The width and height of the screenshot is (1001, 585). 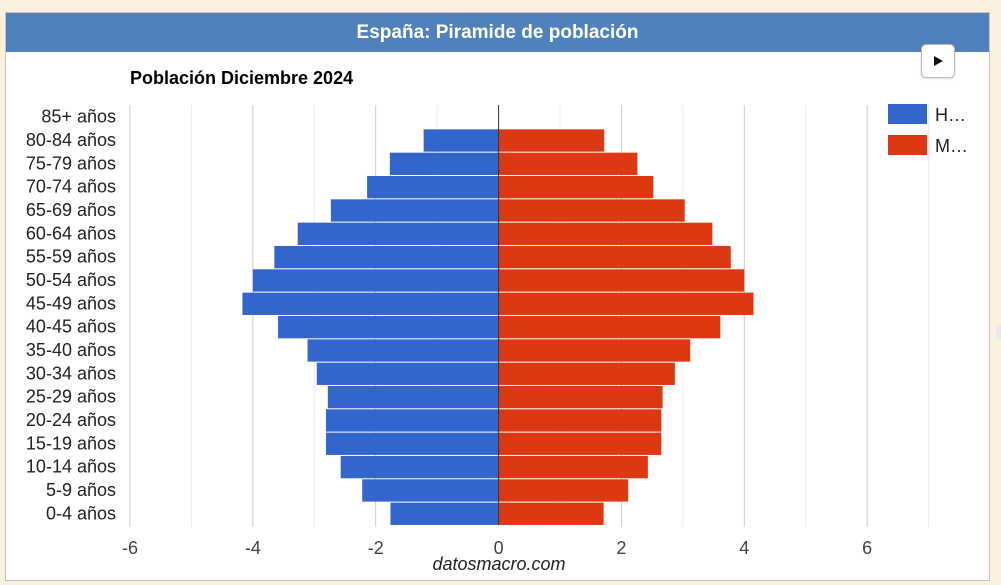 I want to click on category-label: 35-40 años, so click(x=71, y=350).